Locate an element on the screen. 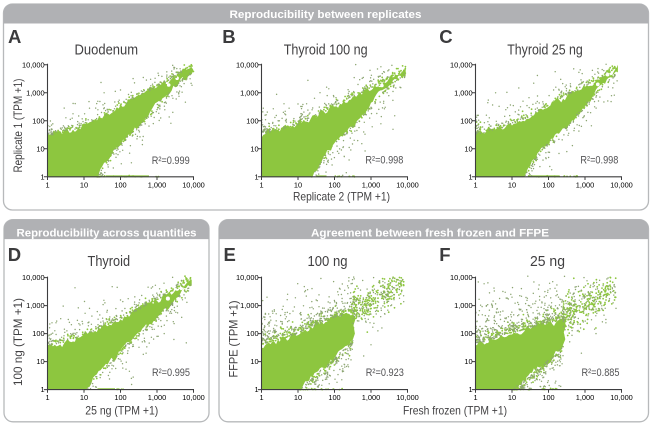 This screenshot has height=429, width=652. svg-text: E is located at coordinates (230, 254).